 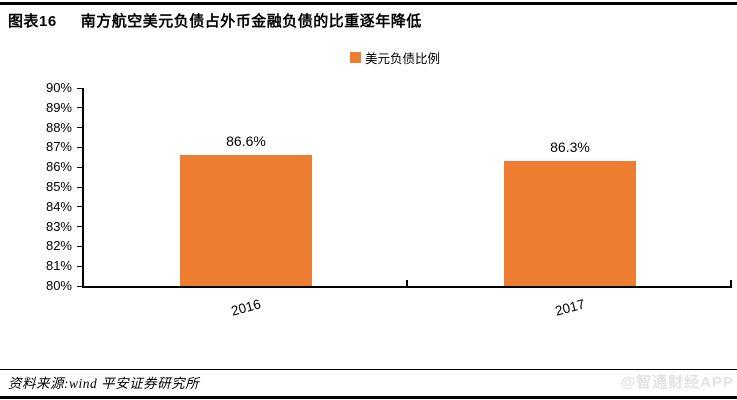 What do you see at coordinates (58, 167) in the screenshot?
I see `y-axis-tick-label: 86%` at bounding box center [58, 167].